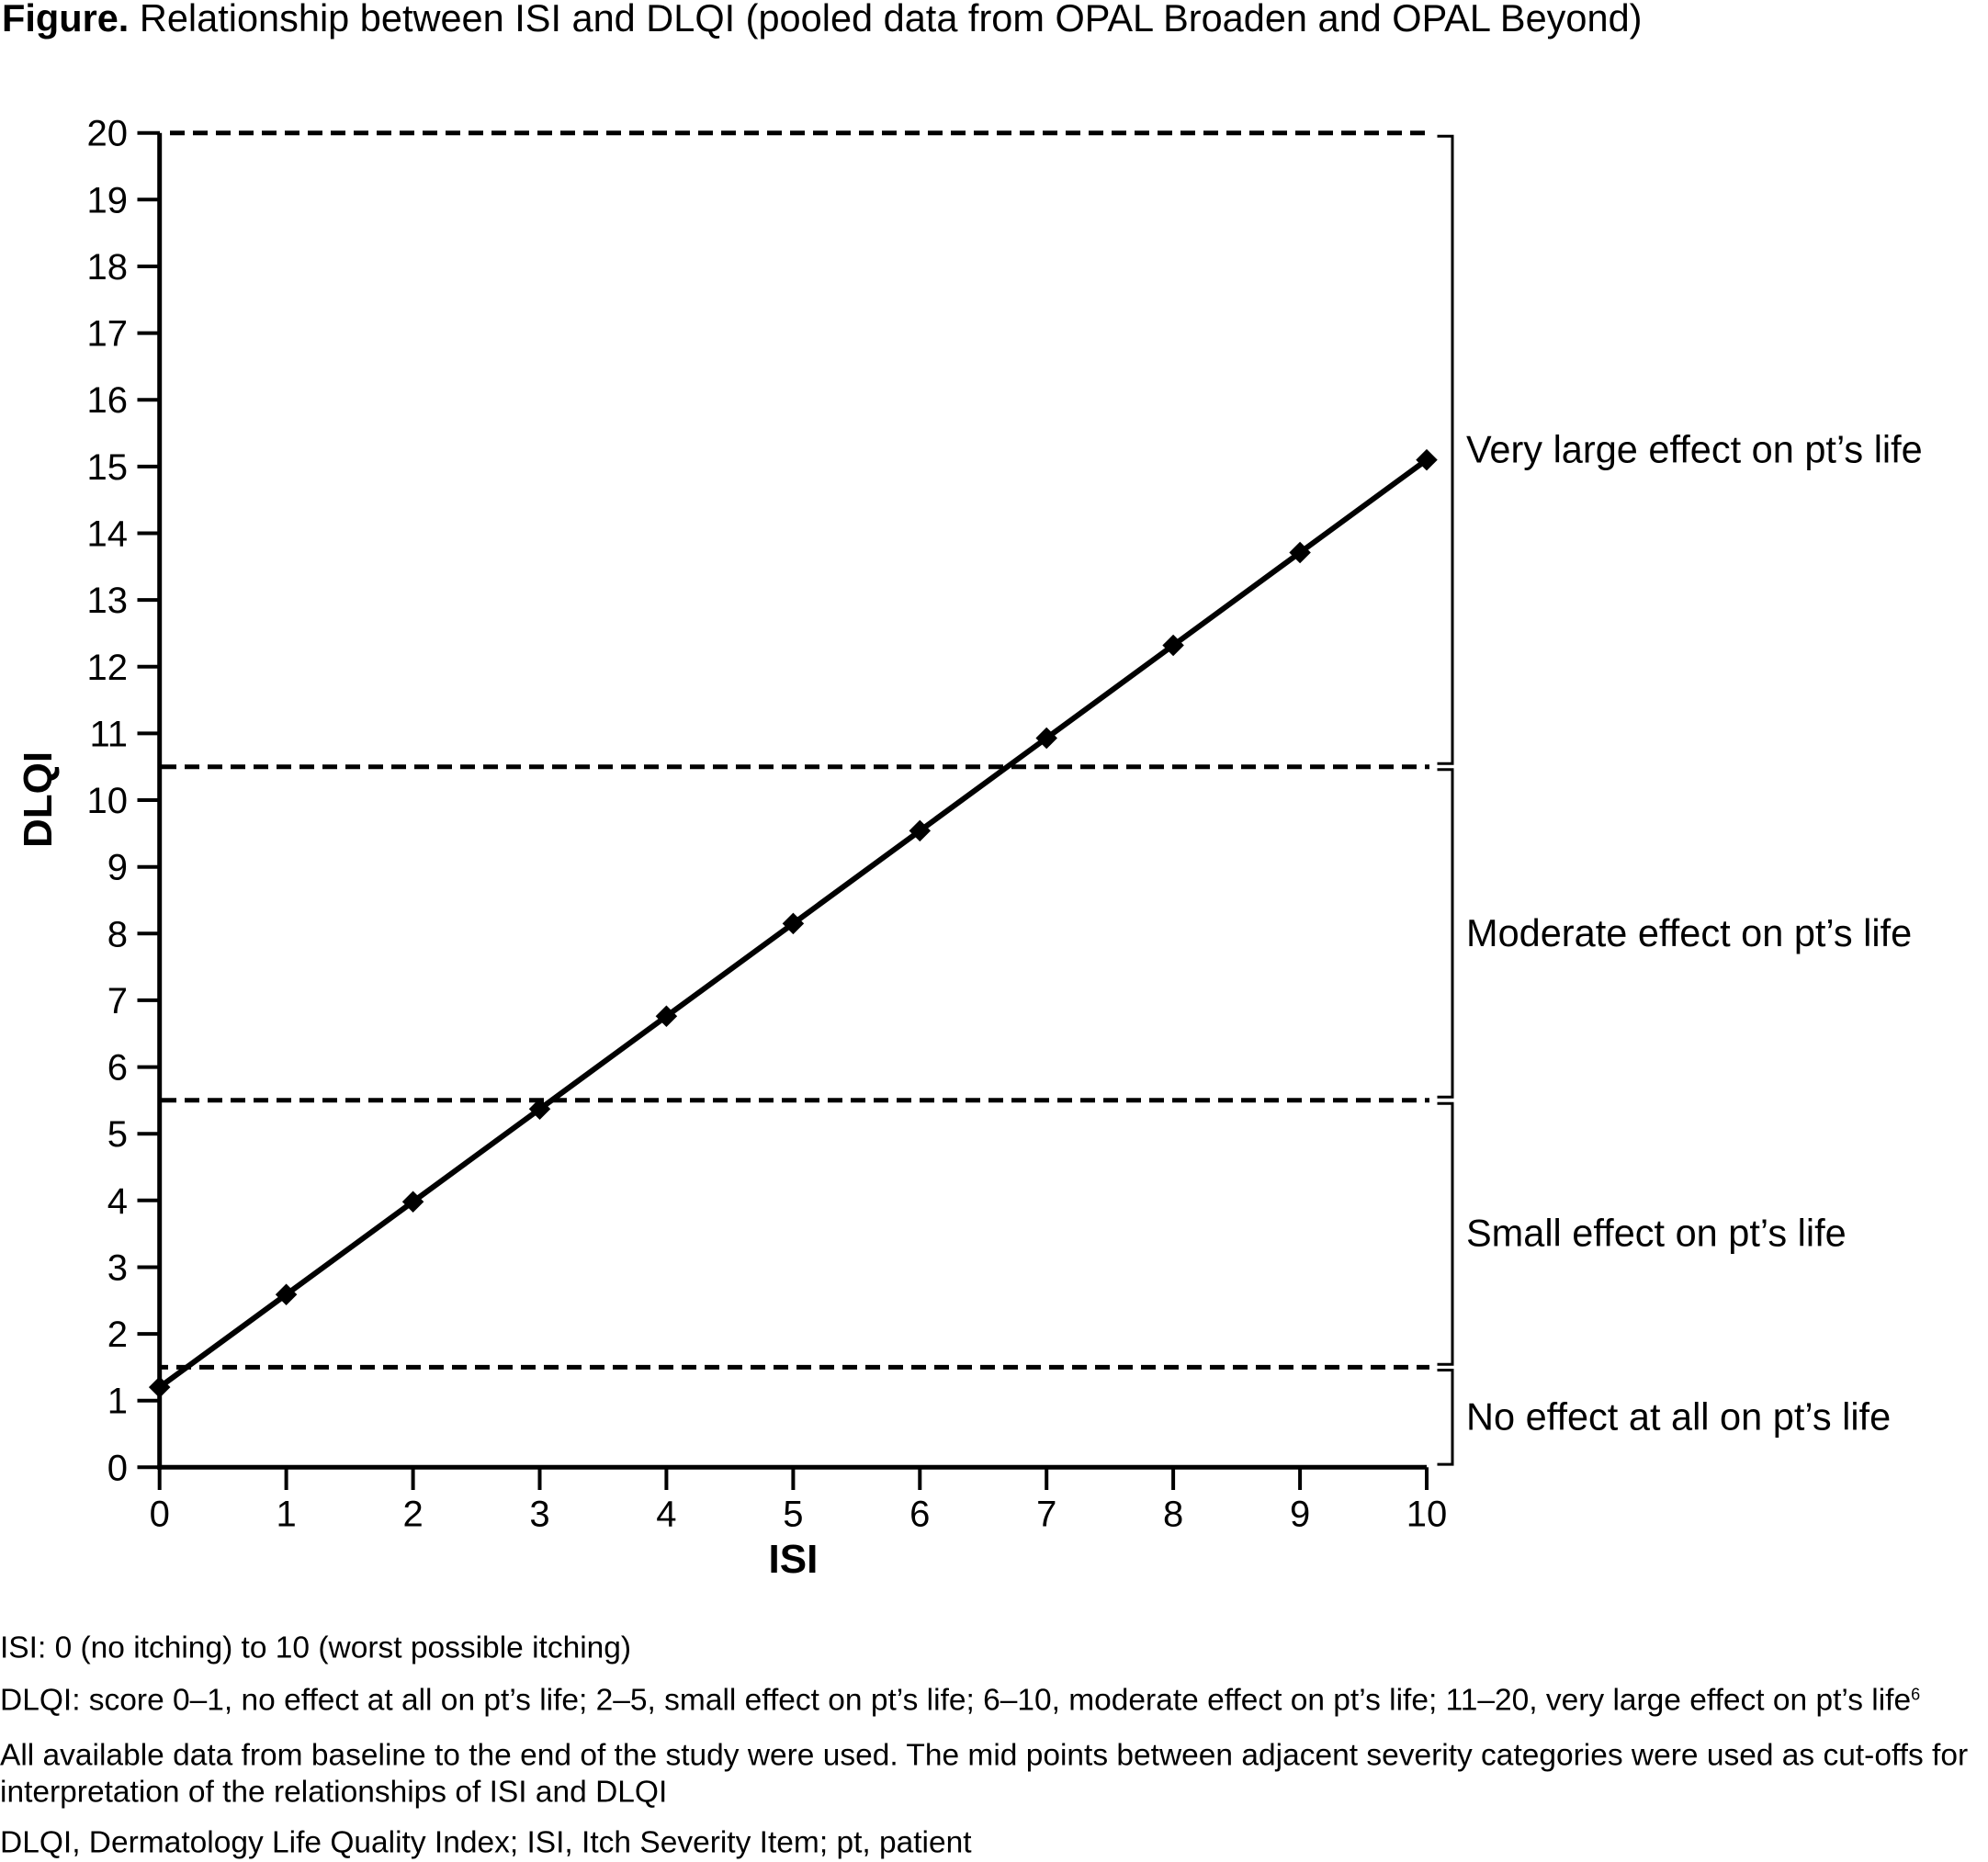 This screenshot has width=1988, height=1862. What do you see at coordinates (108, 668) in the screenshot?
I see `svg-text: 12` at bounding box center [108, 668].